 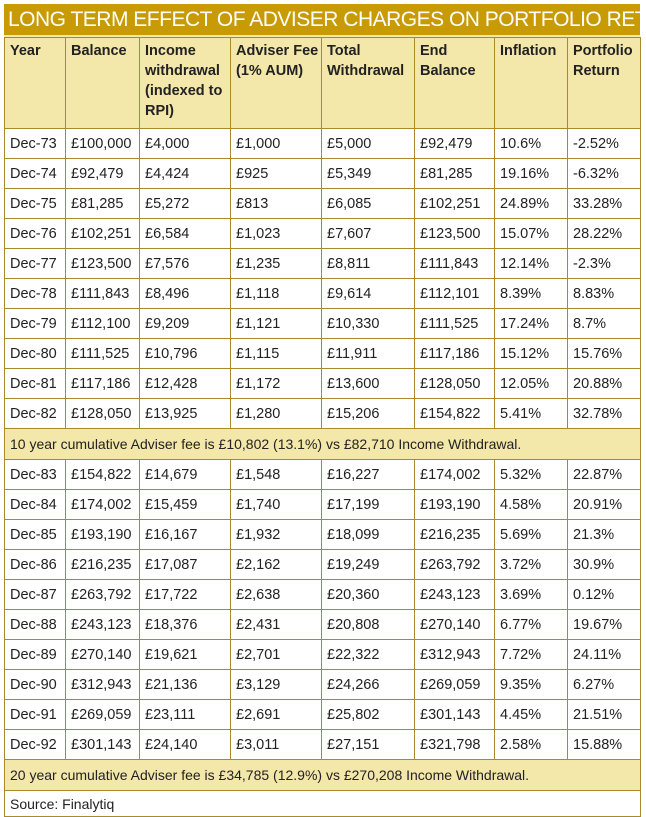 What do you see at coordinates (531, 594) in the screenshot?
I see `table-cell: 3.69%` at bounding box center [531, 594].